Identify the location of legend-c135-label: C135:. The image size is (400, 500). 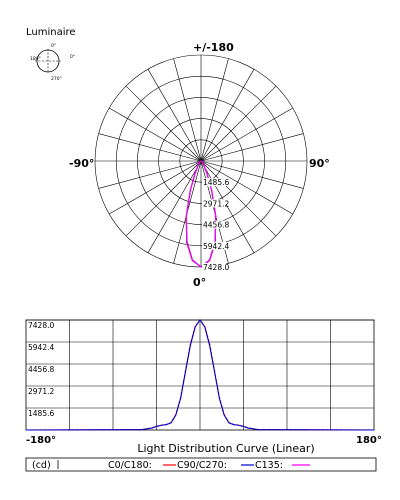
(269, 465).